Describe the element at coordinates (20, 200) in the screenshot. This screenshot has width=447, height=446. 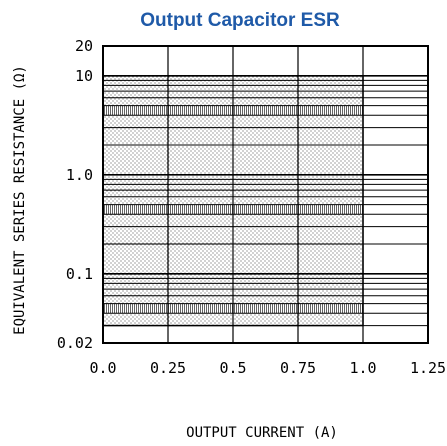
I see `y-axis-label: EQUIVALENT SERIES RESISTANCE (Ω)` at that location.